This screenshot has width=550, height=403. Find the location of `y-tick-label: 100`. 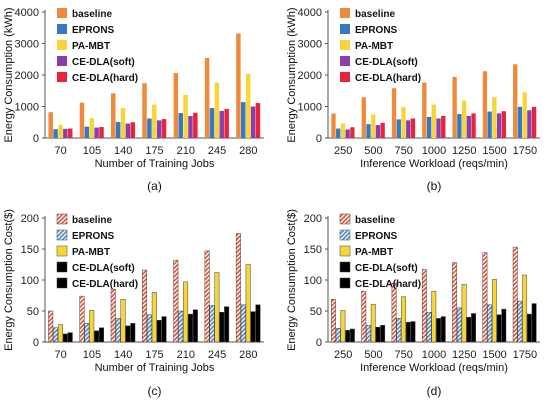

y-tick-label: 100 is located at coordinates (313, 281).